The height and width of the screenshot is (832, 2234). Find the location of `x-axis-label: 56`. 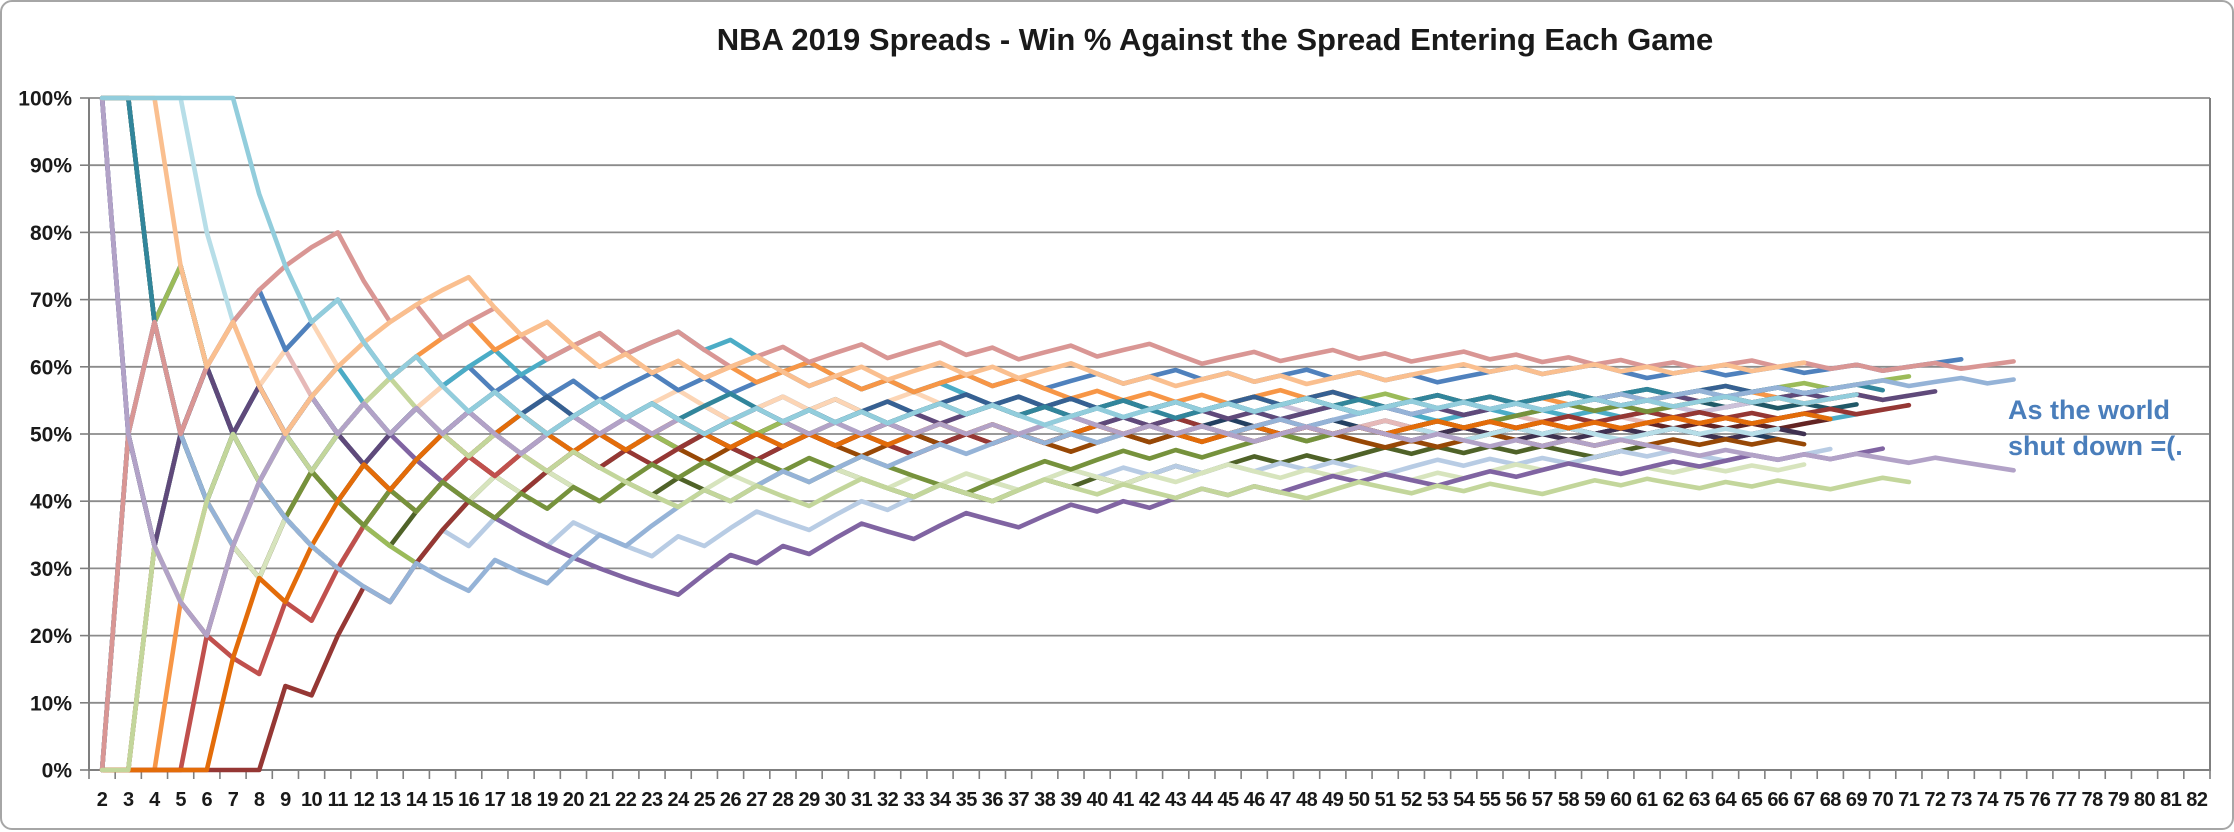

x-axis-label: 56 is located at coordinates (1516, 800).